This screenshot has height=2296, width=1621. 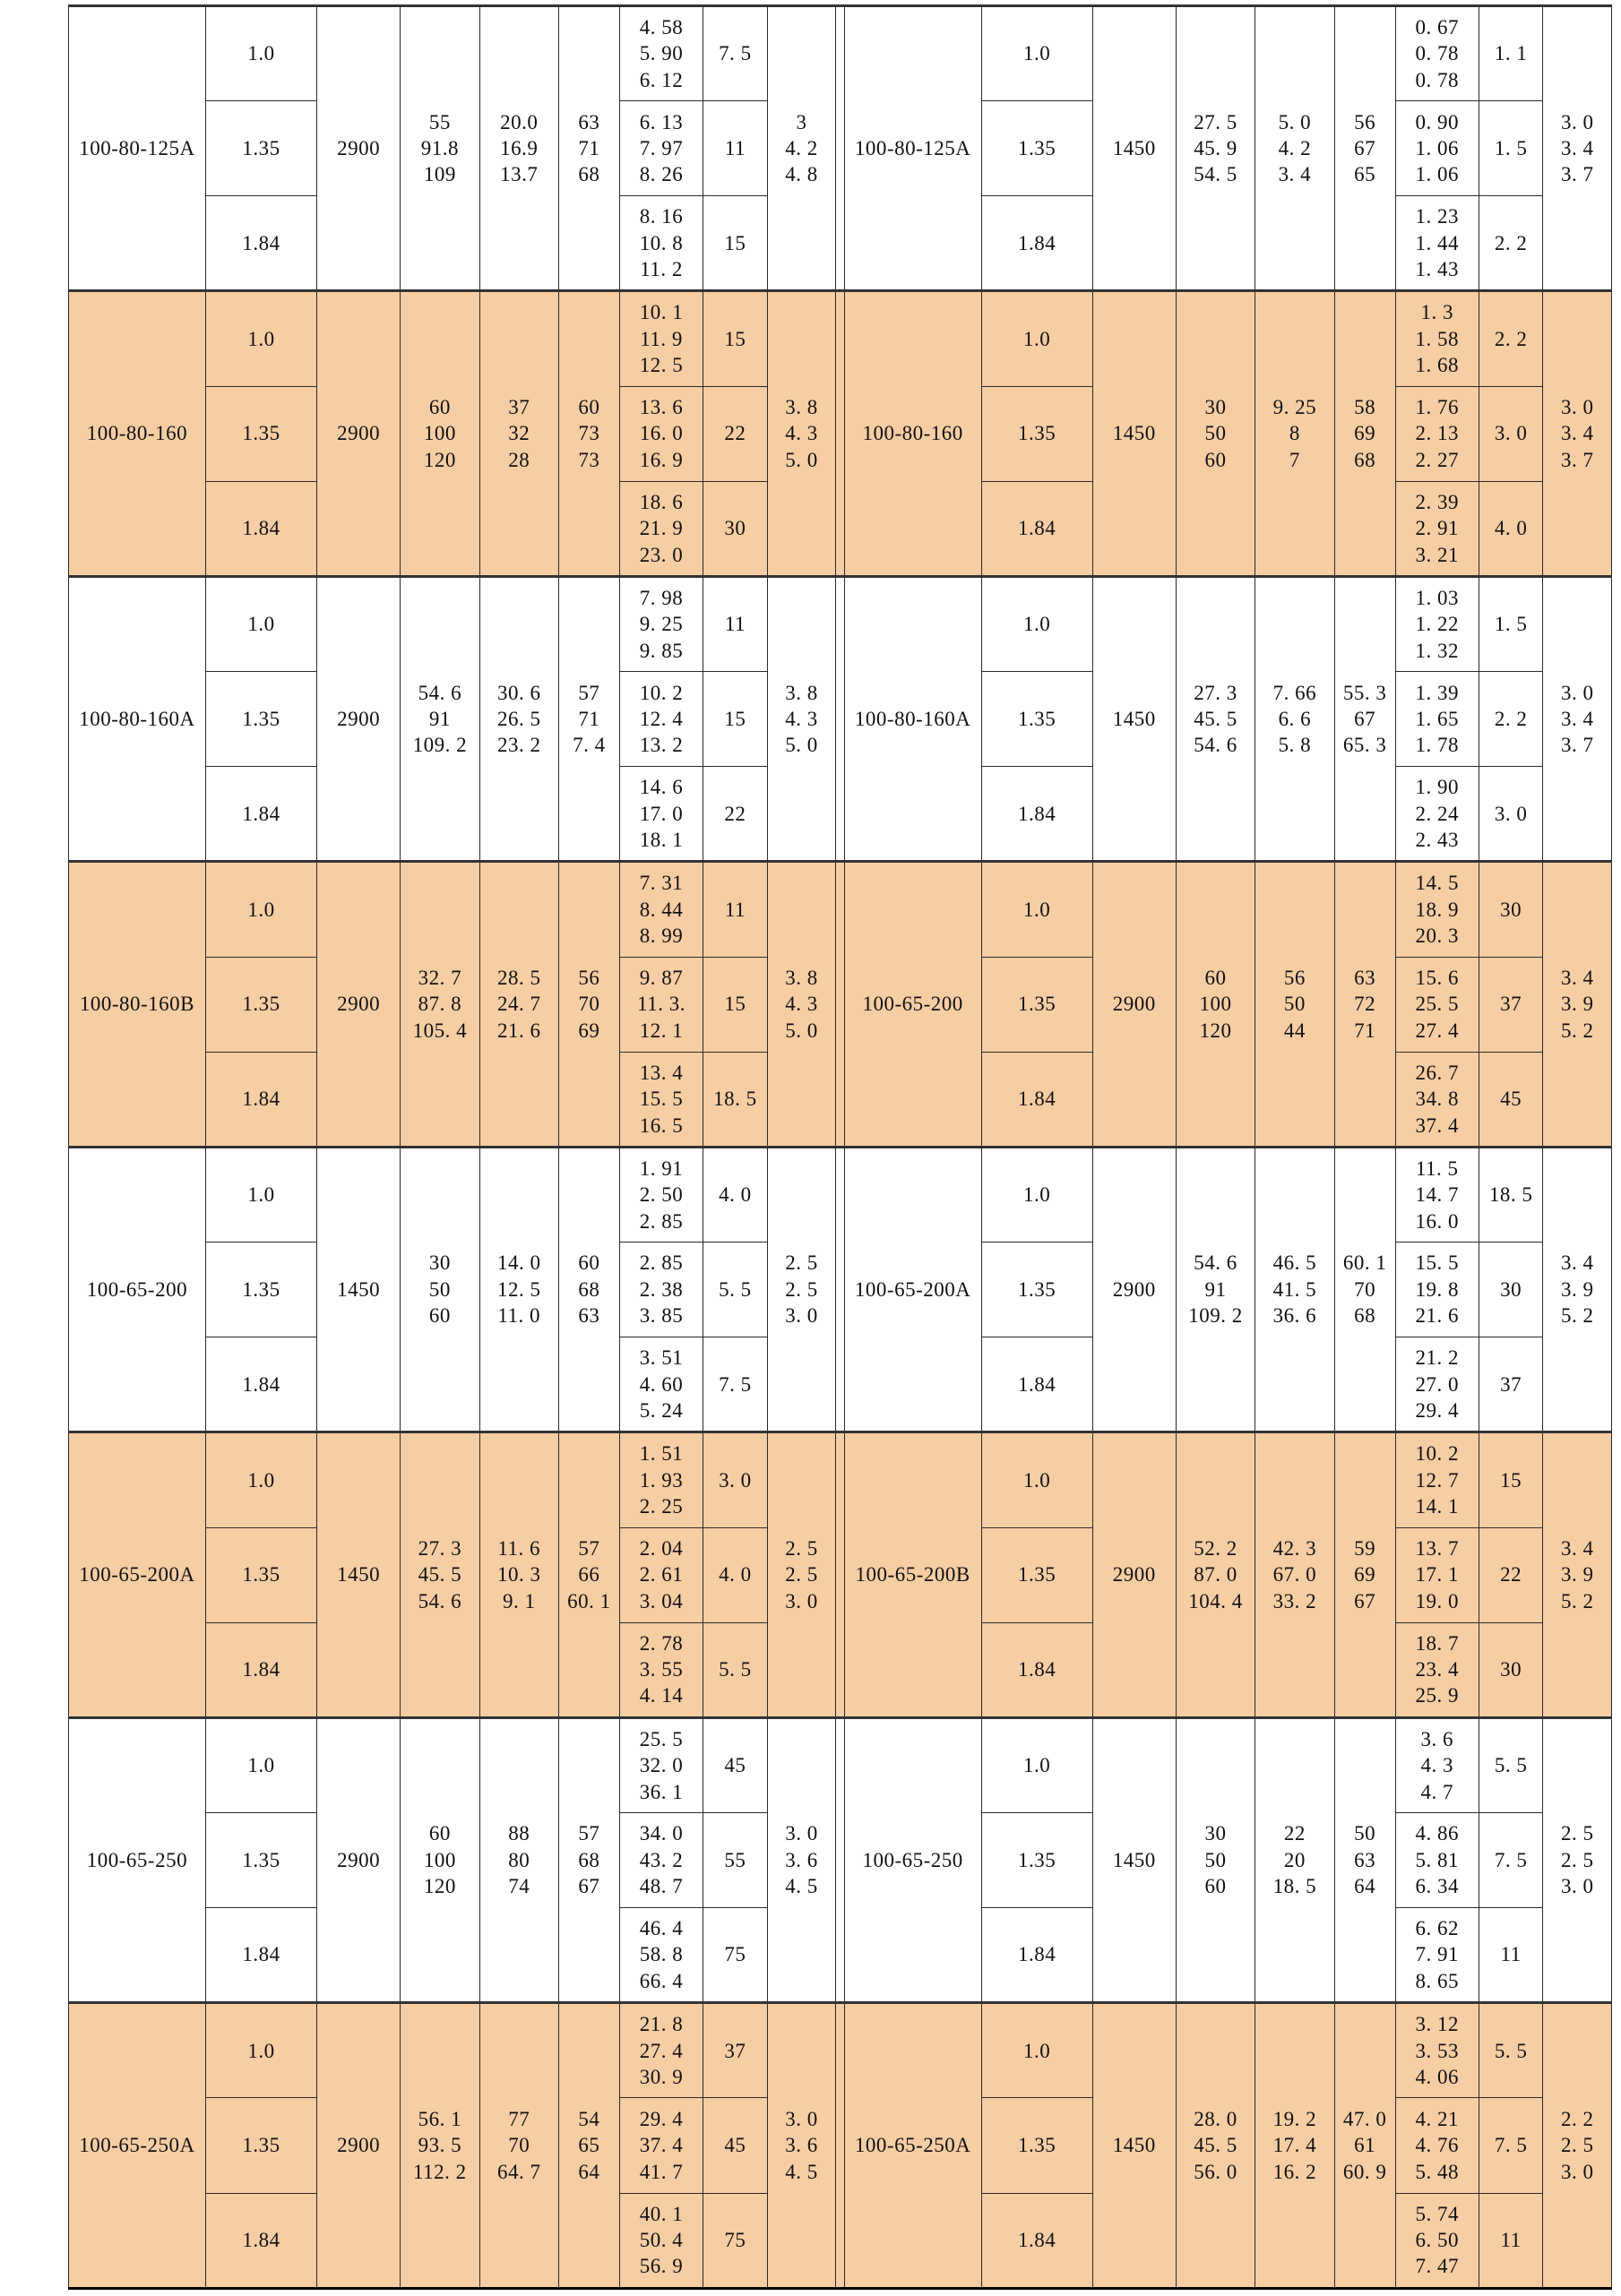 What do you see at coordinates (589, 1548) in the screenshot?
I see `value-line: 57` at bounding box center [589, 1548].